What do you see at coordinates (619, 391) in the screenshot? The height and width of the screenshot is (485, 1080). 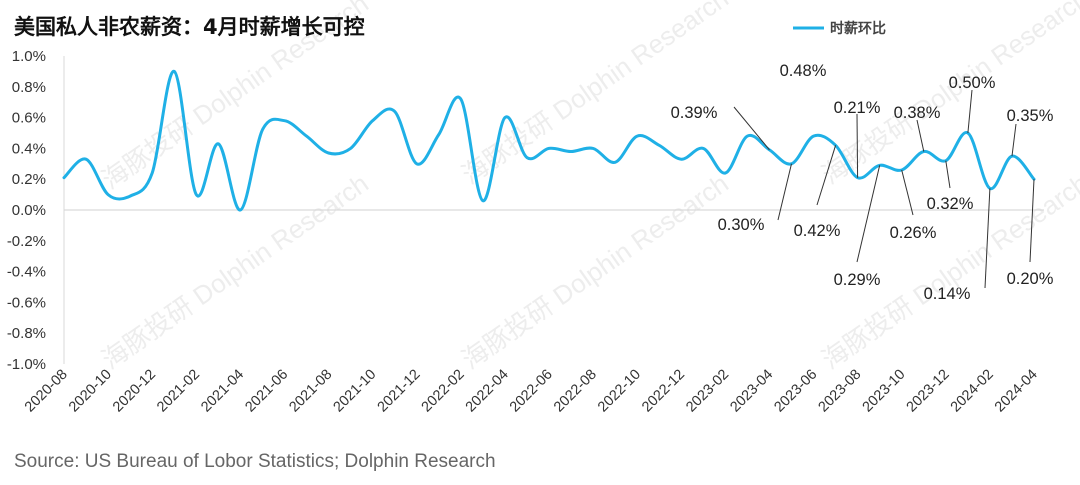 I see `x-tick-label: 2022-10` at bounding box center [619, 391].